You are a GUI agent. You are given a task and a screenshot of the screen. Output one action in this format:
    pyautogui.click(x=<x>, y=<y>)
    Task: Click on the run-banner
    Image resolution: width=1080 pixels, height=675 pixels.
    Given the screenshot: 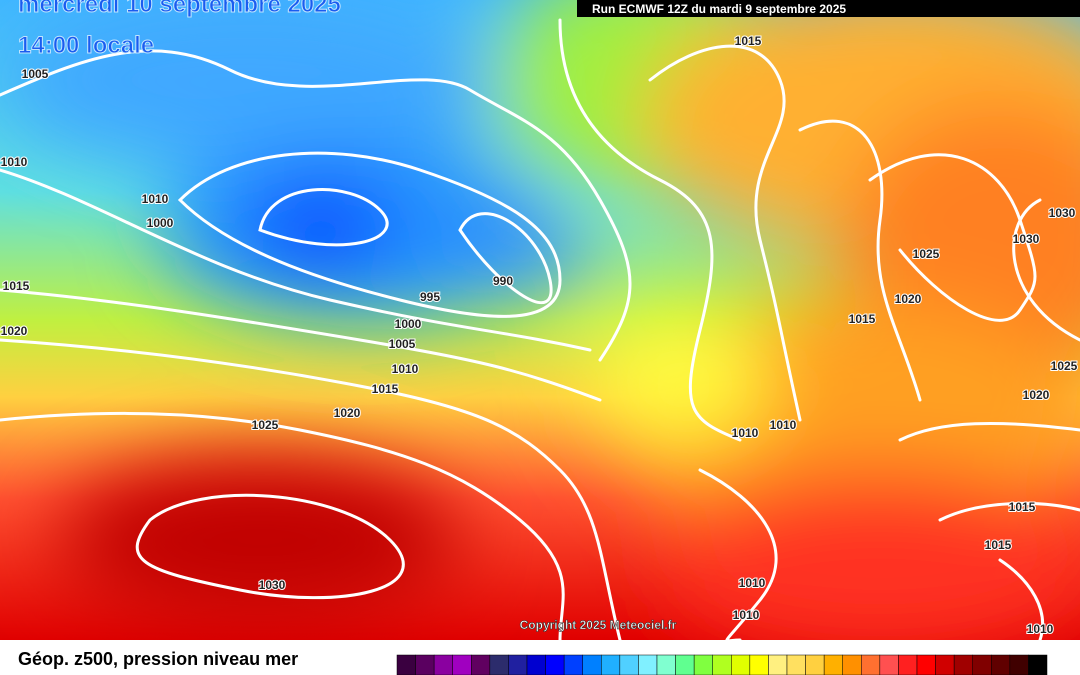 What is the action you would take?
    pyautogui.click(x=828, y=8)
    